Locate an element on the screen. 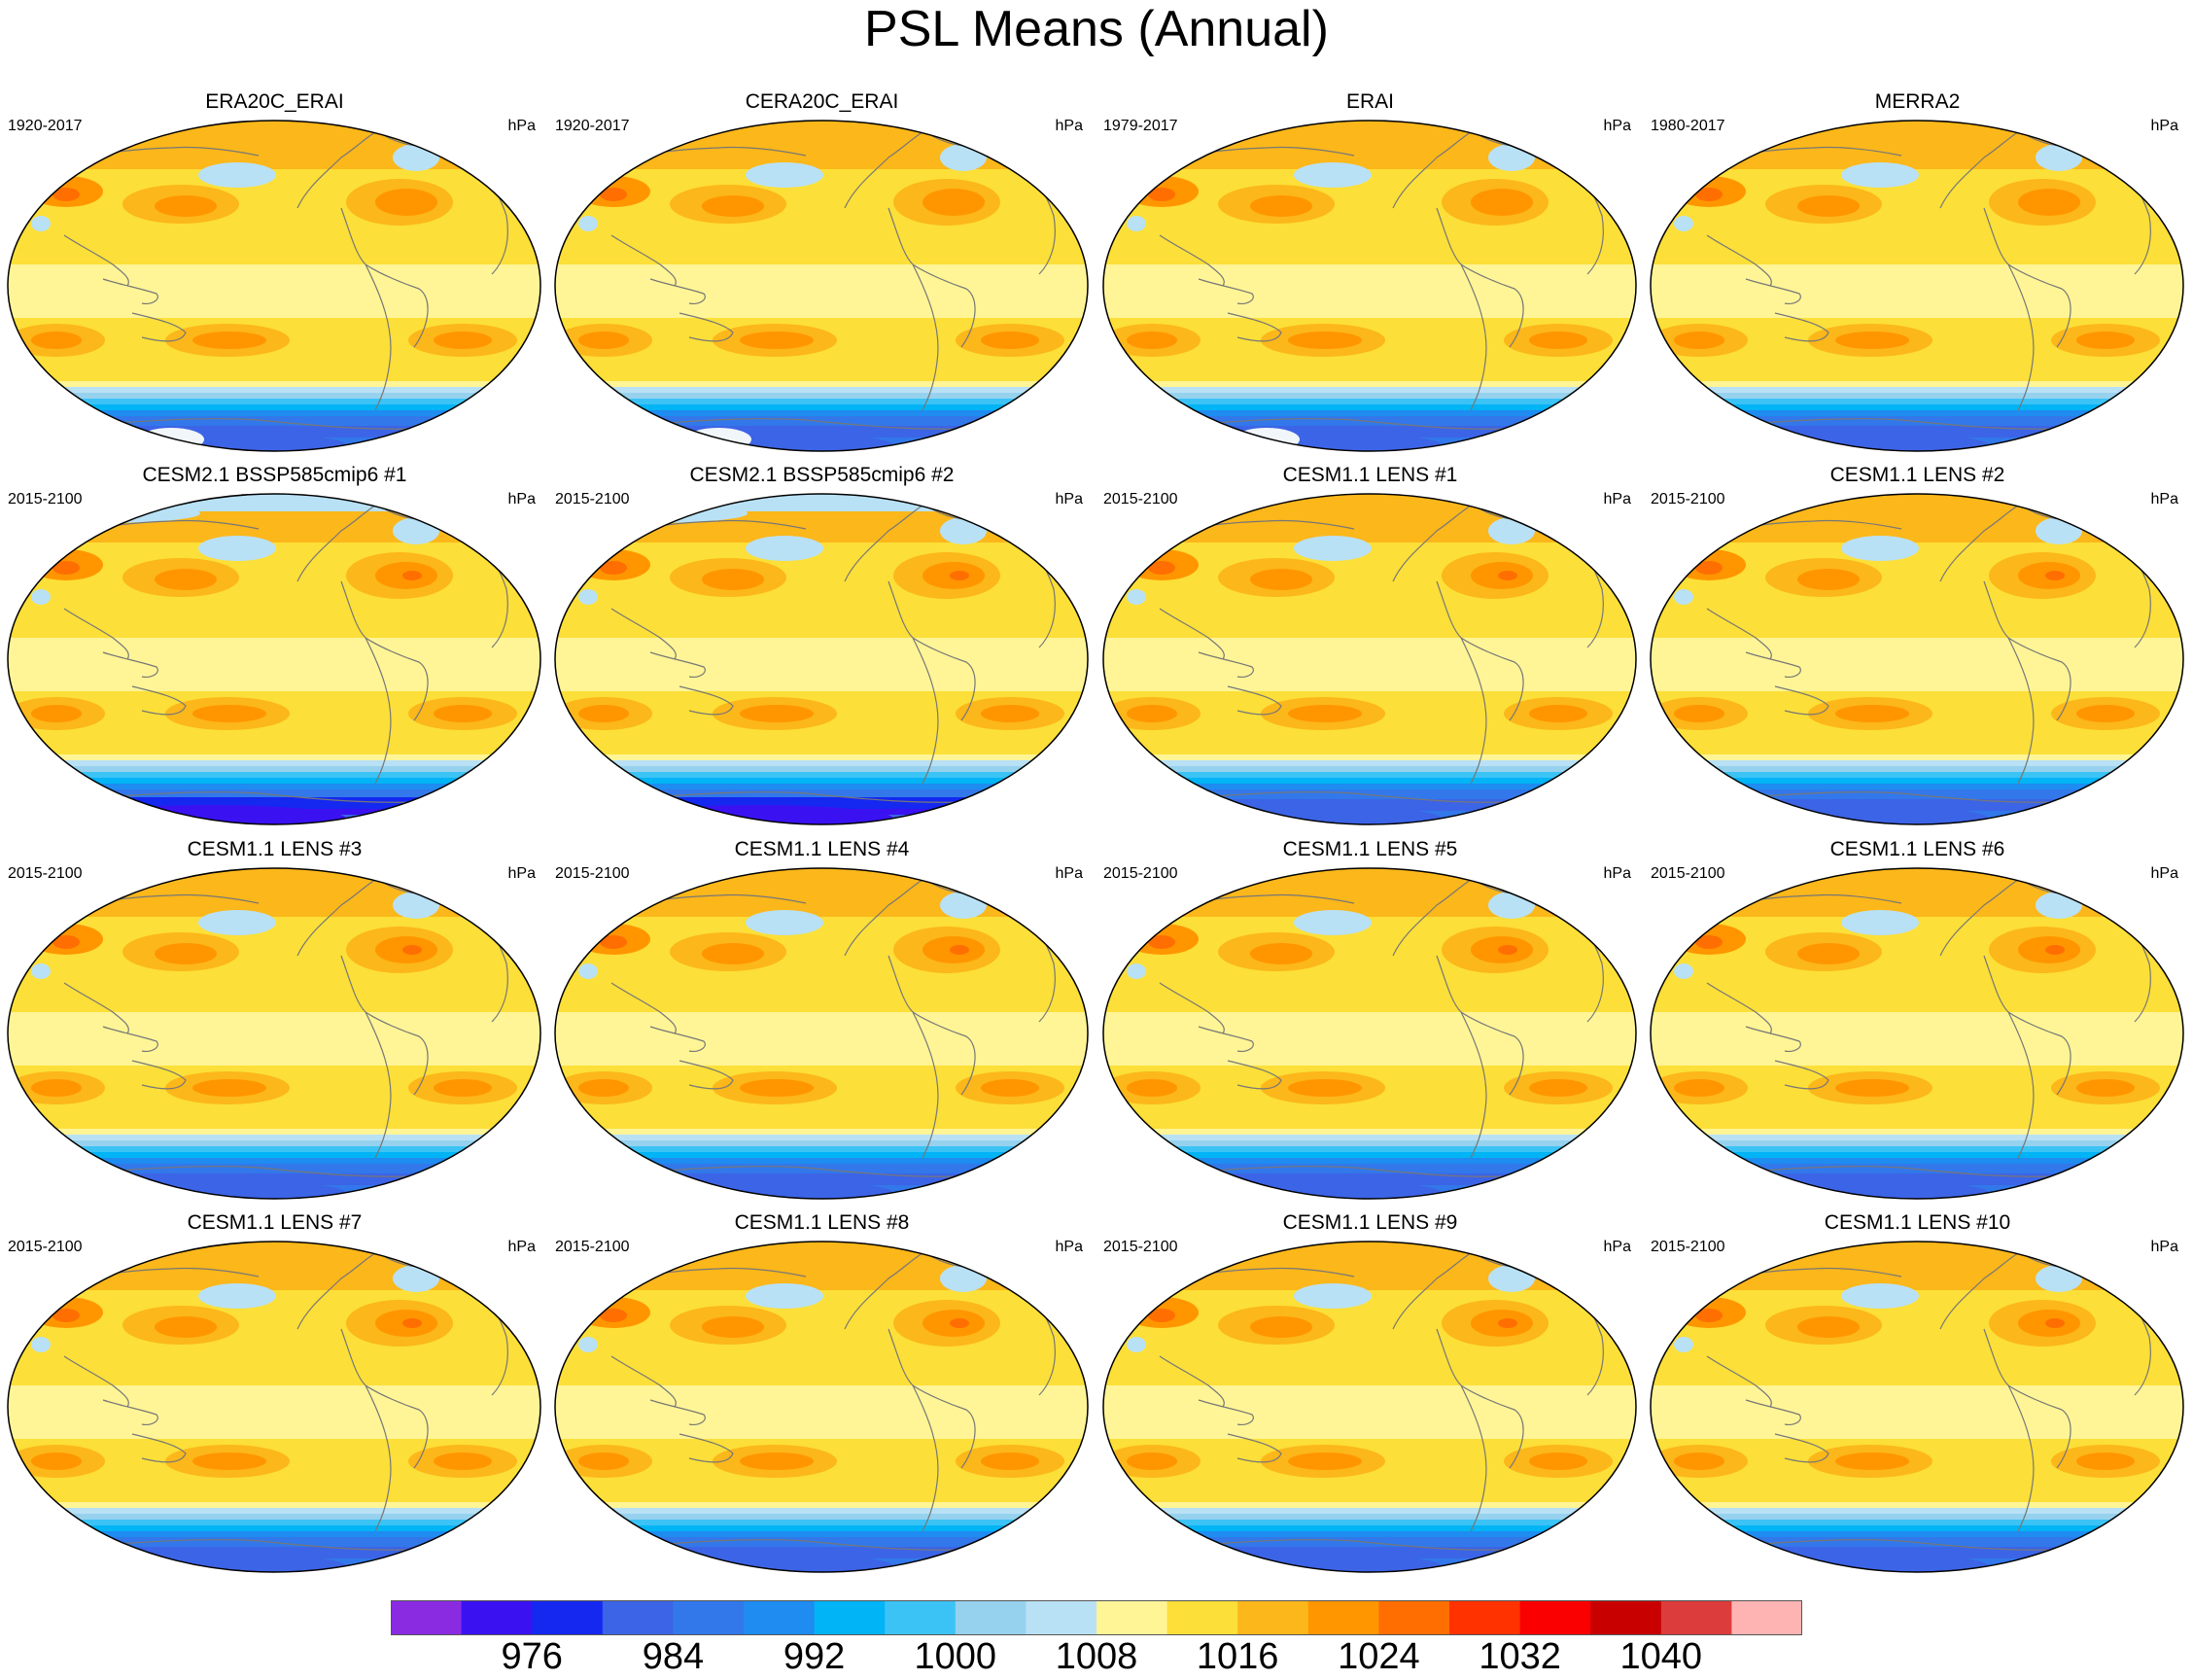 This screenshot has width=2193, height=1680. colorbar-tick-label: 1016 is located at coordinates (1237, 1656).